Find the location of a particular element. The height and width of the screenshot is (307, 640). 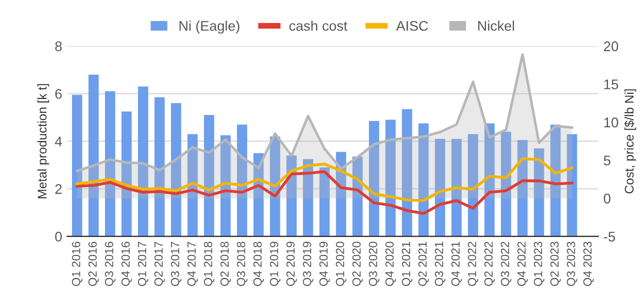

x-tick-label: Q3 2020 is located at coordinates (374, 264).